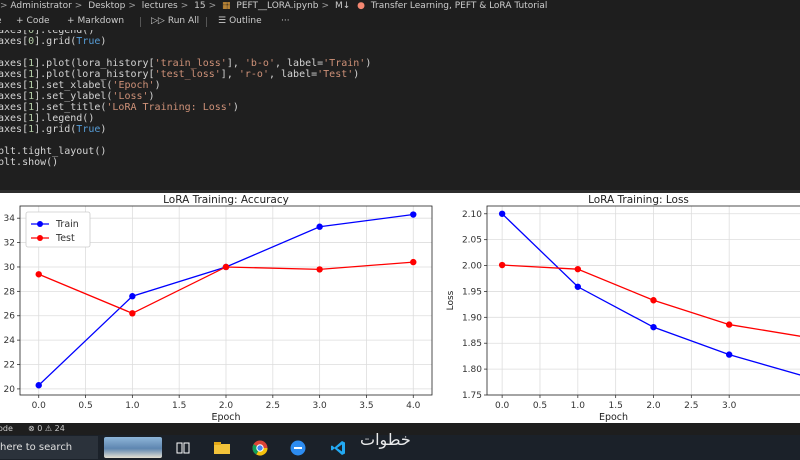 The image size is (800, 460). Describe the element at coordinates (36, 447) in the screenshot. I see `search-placeholder: here to search` at that location.